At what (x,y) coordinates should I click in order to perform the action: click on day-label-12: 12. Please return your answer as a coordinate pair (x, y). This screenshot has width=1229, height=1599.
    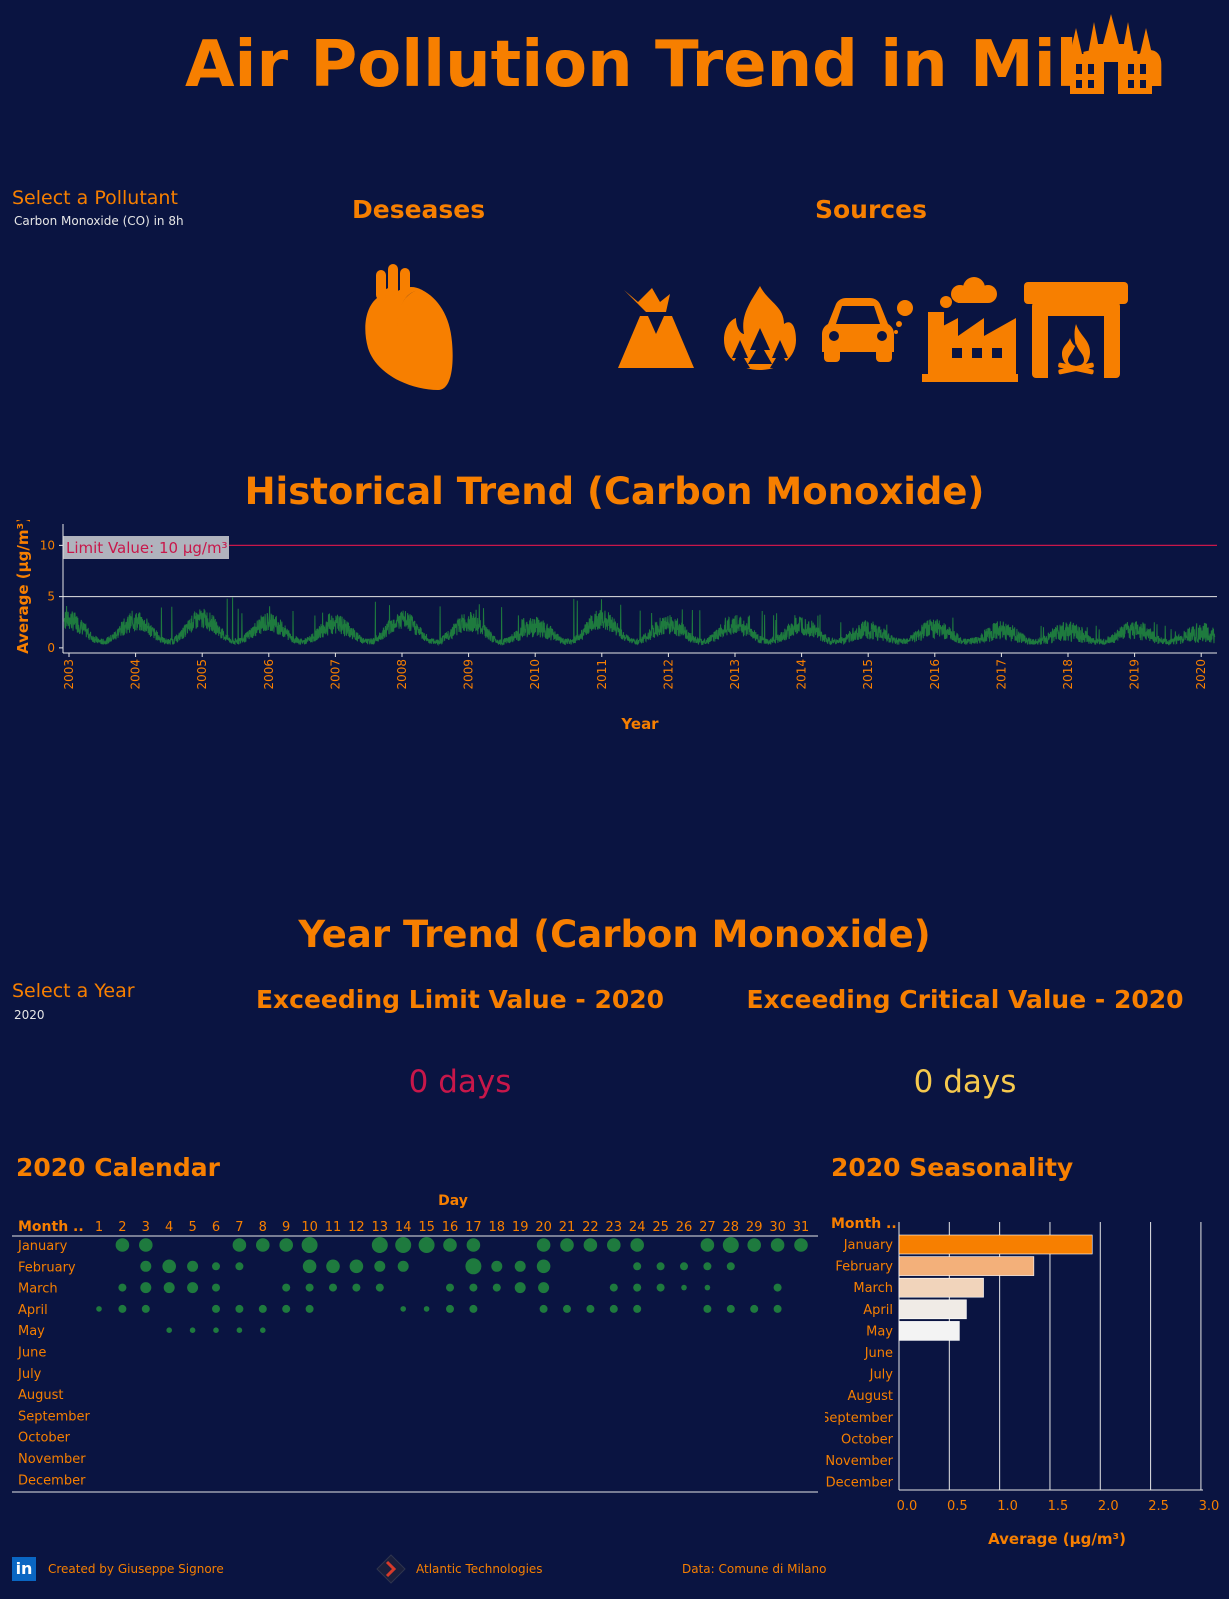
    Looking at the image, I should click on (356, 1227).